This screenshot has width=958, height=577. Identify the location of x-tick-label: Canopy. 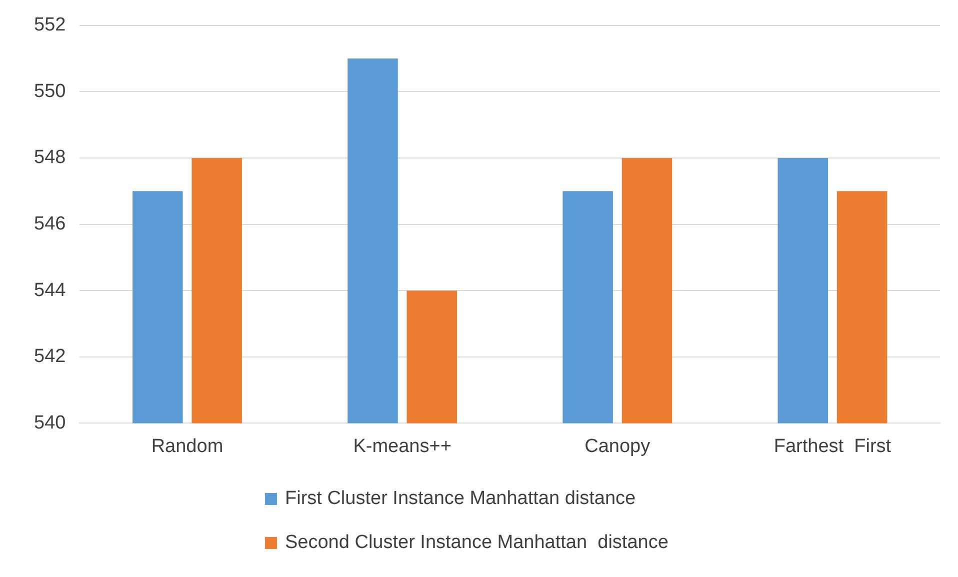
(617, 446).